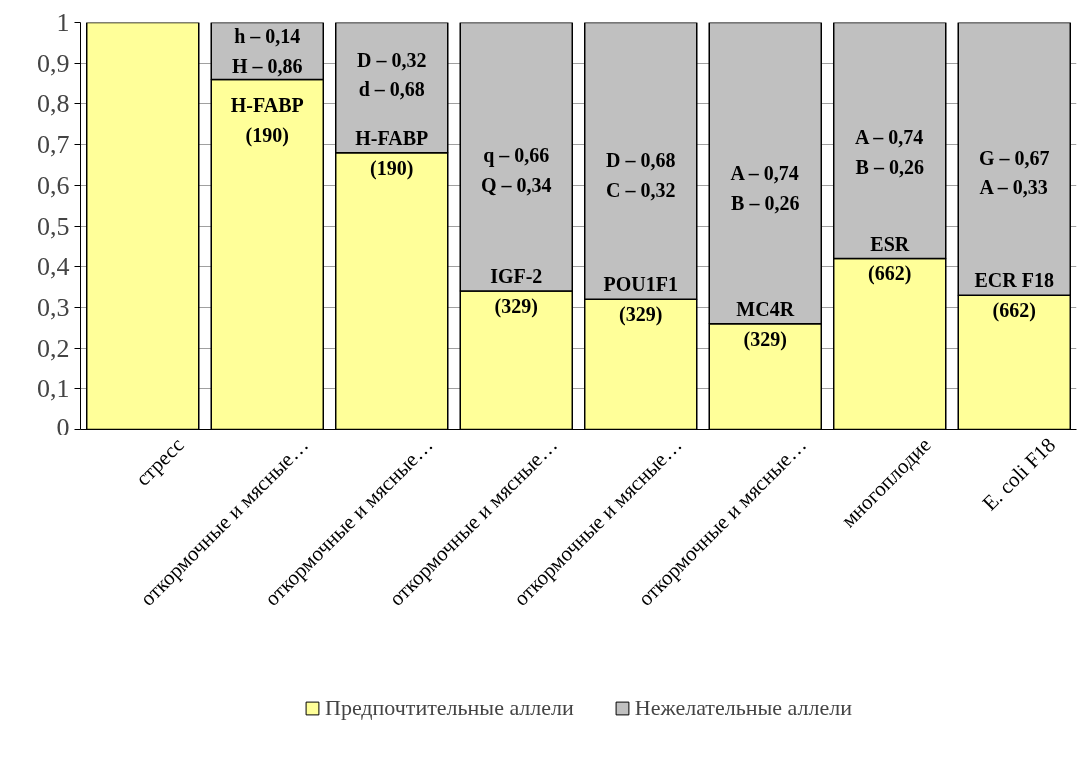 This screenshot has height=763, width=1088. What do you see at coordinates (63, 22) in the screenshot?
I see `y-tick-label: 1` at bounding box center [63, 22].